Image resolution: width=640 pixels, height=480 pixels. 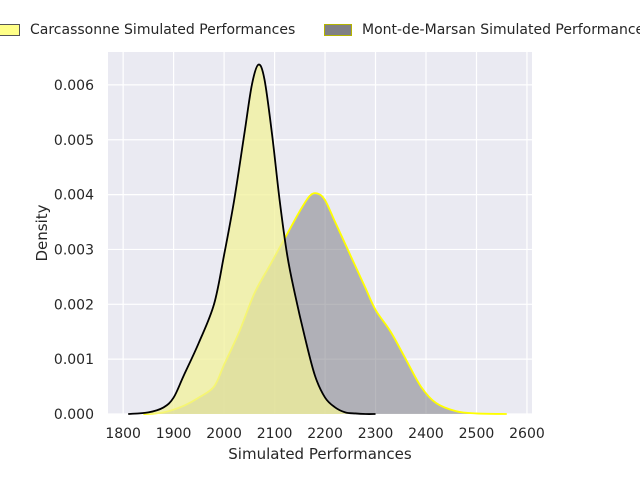 I want to click on y-axis-label: Density, so click(x=42, y=232).